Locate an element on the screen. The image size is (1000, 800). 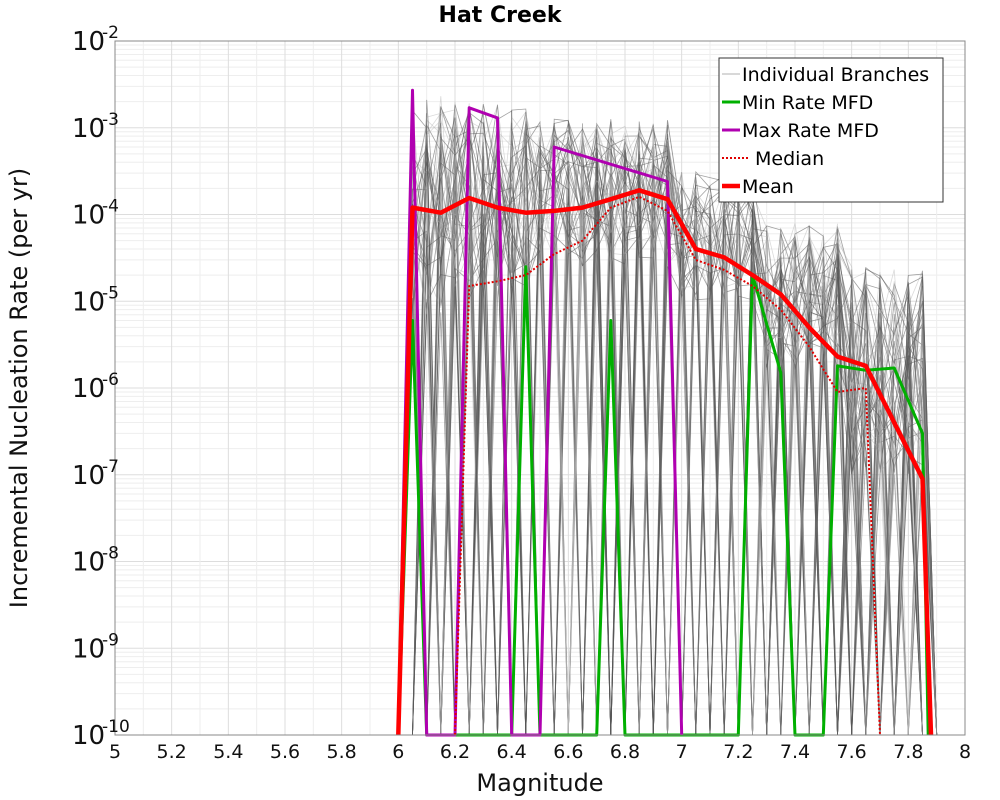
y-tick-exponent: -9 is located at coordinates (110, 640).